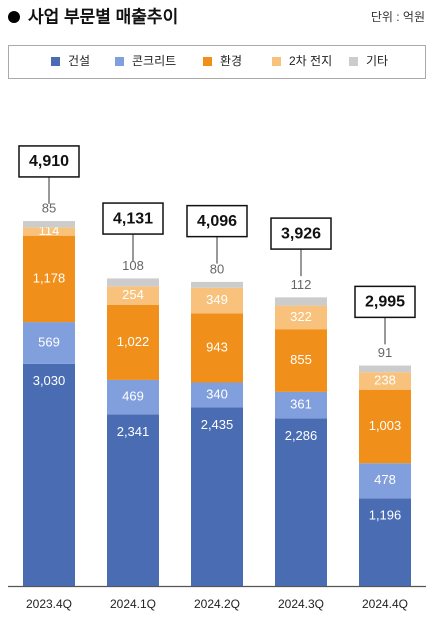 The image size is (434, 626). I want to click on data-label: 943, so click(217, 346).